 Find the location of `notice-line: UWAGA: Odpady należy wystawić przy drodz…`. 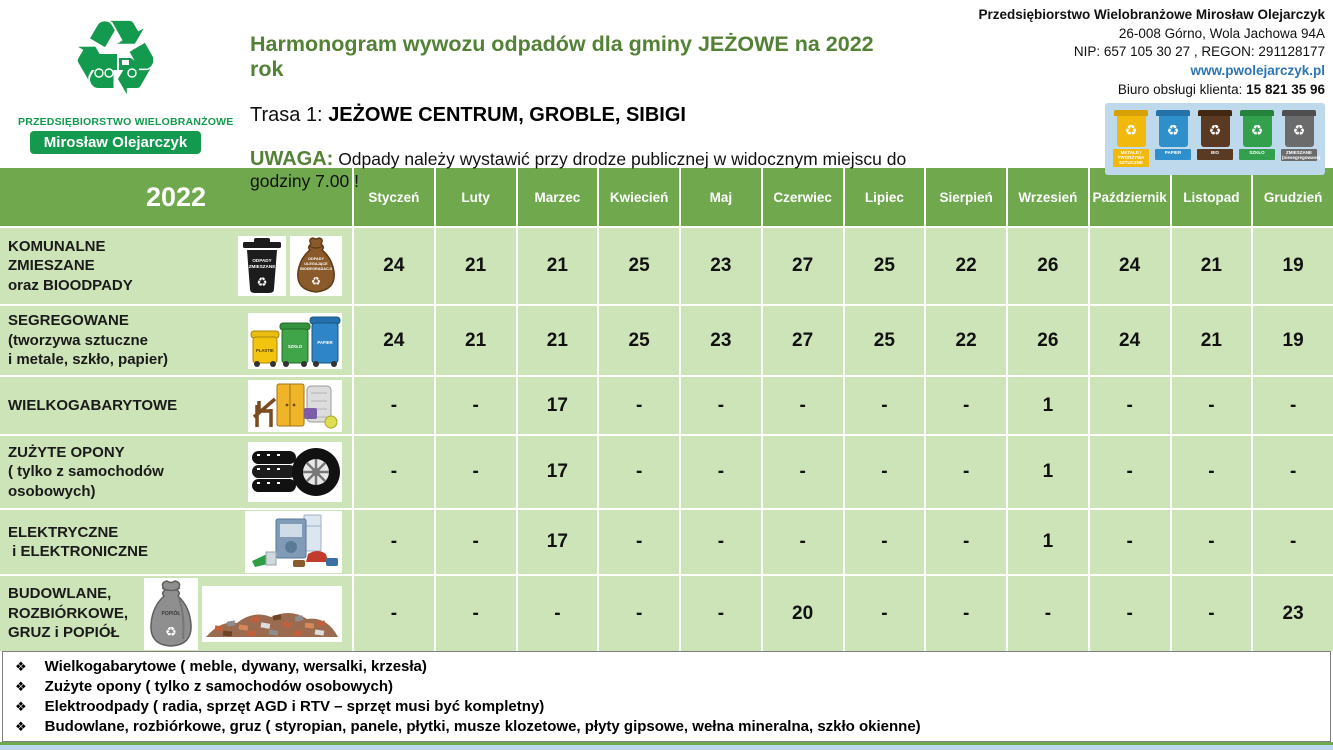

notice-line: UWAGA: Odpady należy wystawić przy drodz… is located at coordinates (580, 170).